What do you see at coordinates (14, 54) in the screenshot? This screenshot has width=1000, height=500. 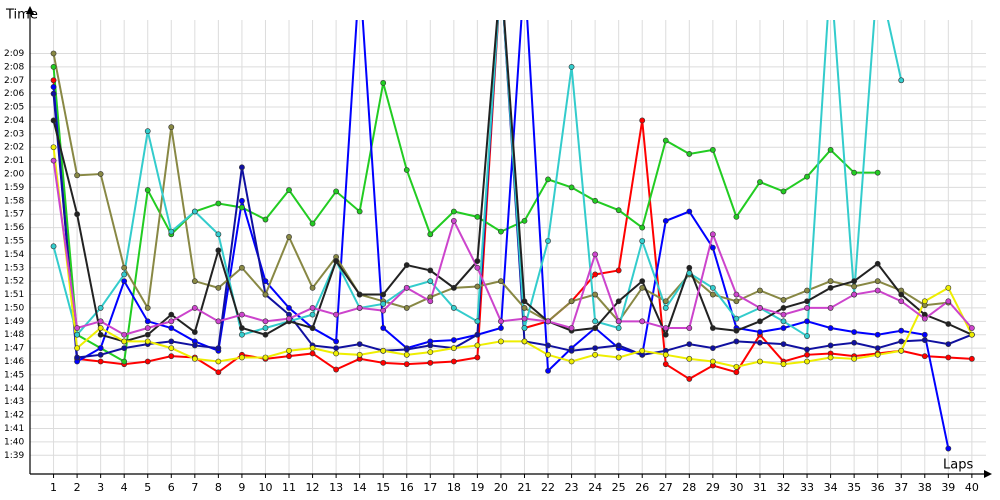 I see `y-tick-label: 2:09` at bounding box center [14, 54].